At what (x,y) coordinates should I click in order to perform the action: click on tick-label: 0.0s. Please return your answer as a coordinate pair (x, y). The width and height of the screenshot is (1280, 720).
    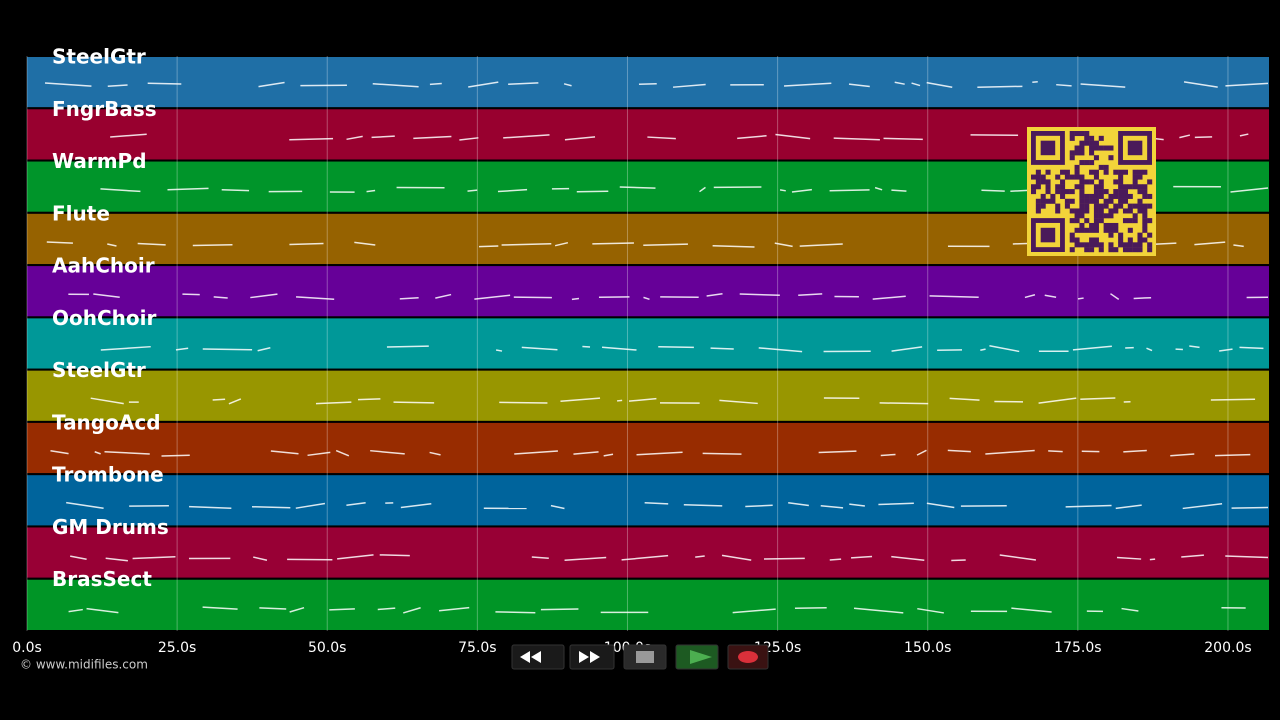
    Looking at the image, I should click on (27, 648).